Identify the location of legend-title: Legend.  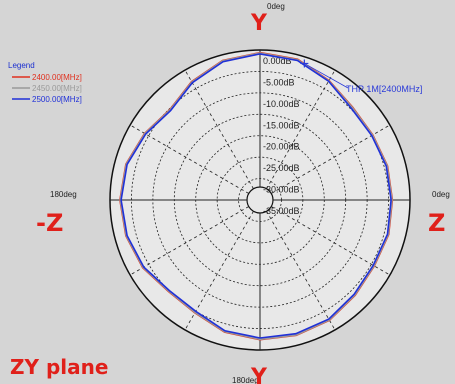
(21, 65).